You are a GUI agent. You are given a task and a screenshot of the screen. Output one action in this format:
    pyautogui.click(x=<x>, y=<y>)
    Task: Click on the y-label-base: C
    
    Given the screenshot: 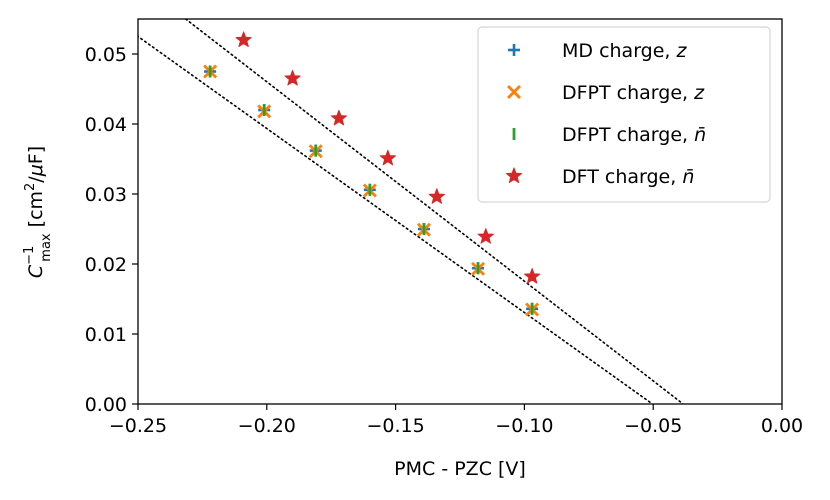 What is the action you would take?
    pyautogui.click(x=36, y=271)
    